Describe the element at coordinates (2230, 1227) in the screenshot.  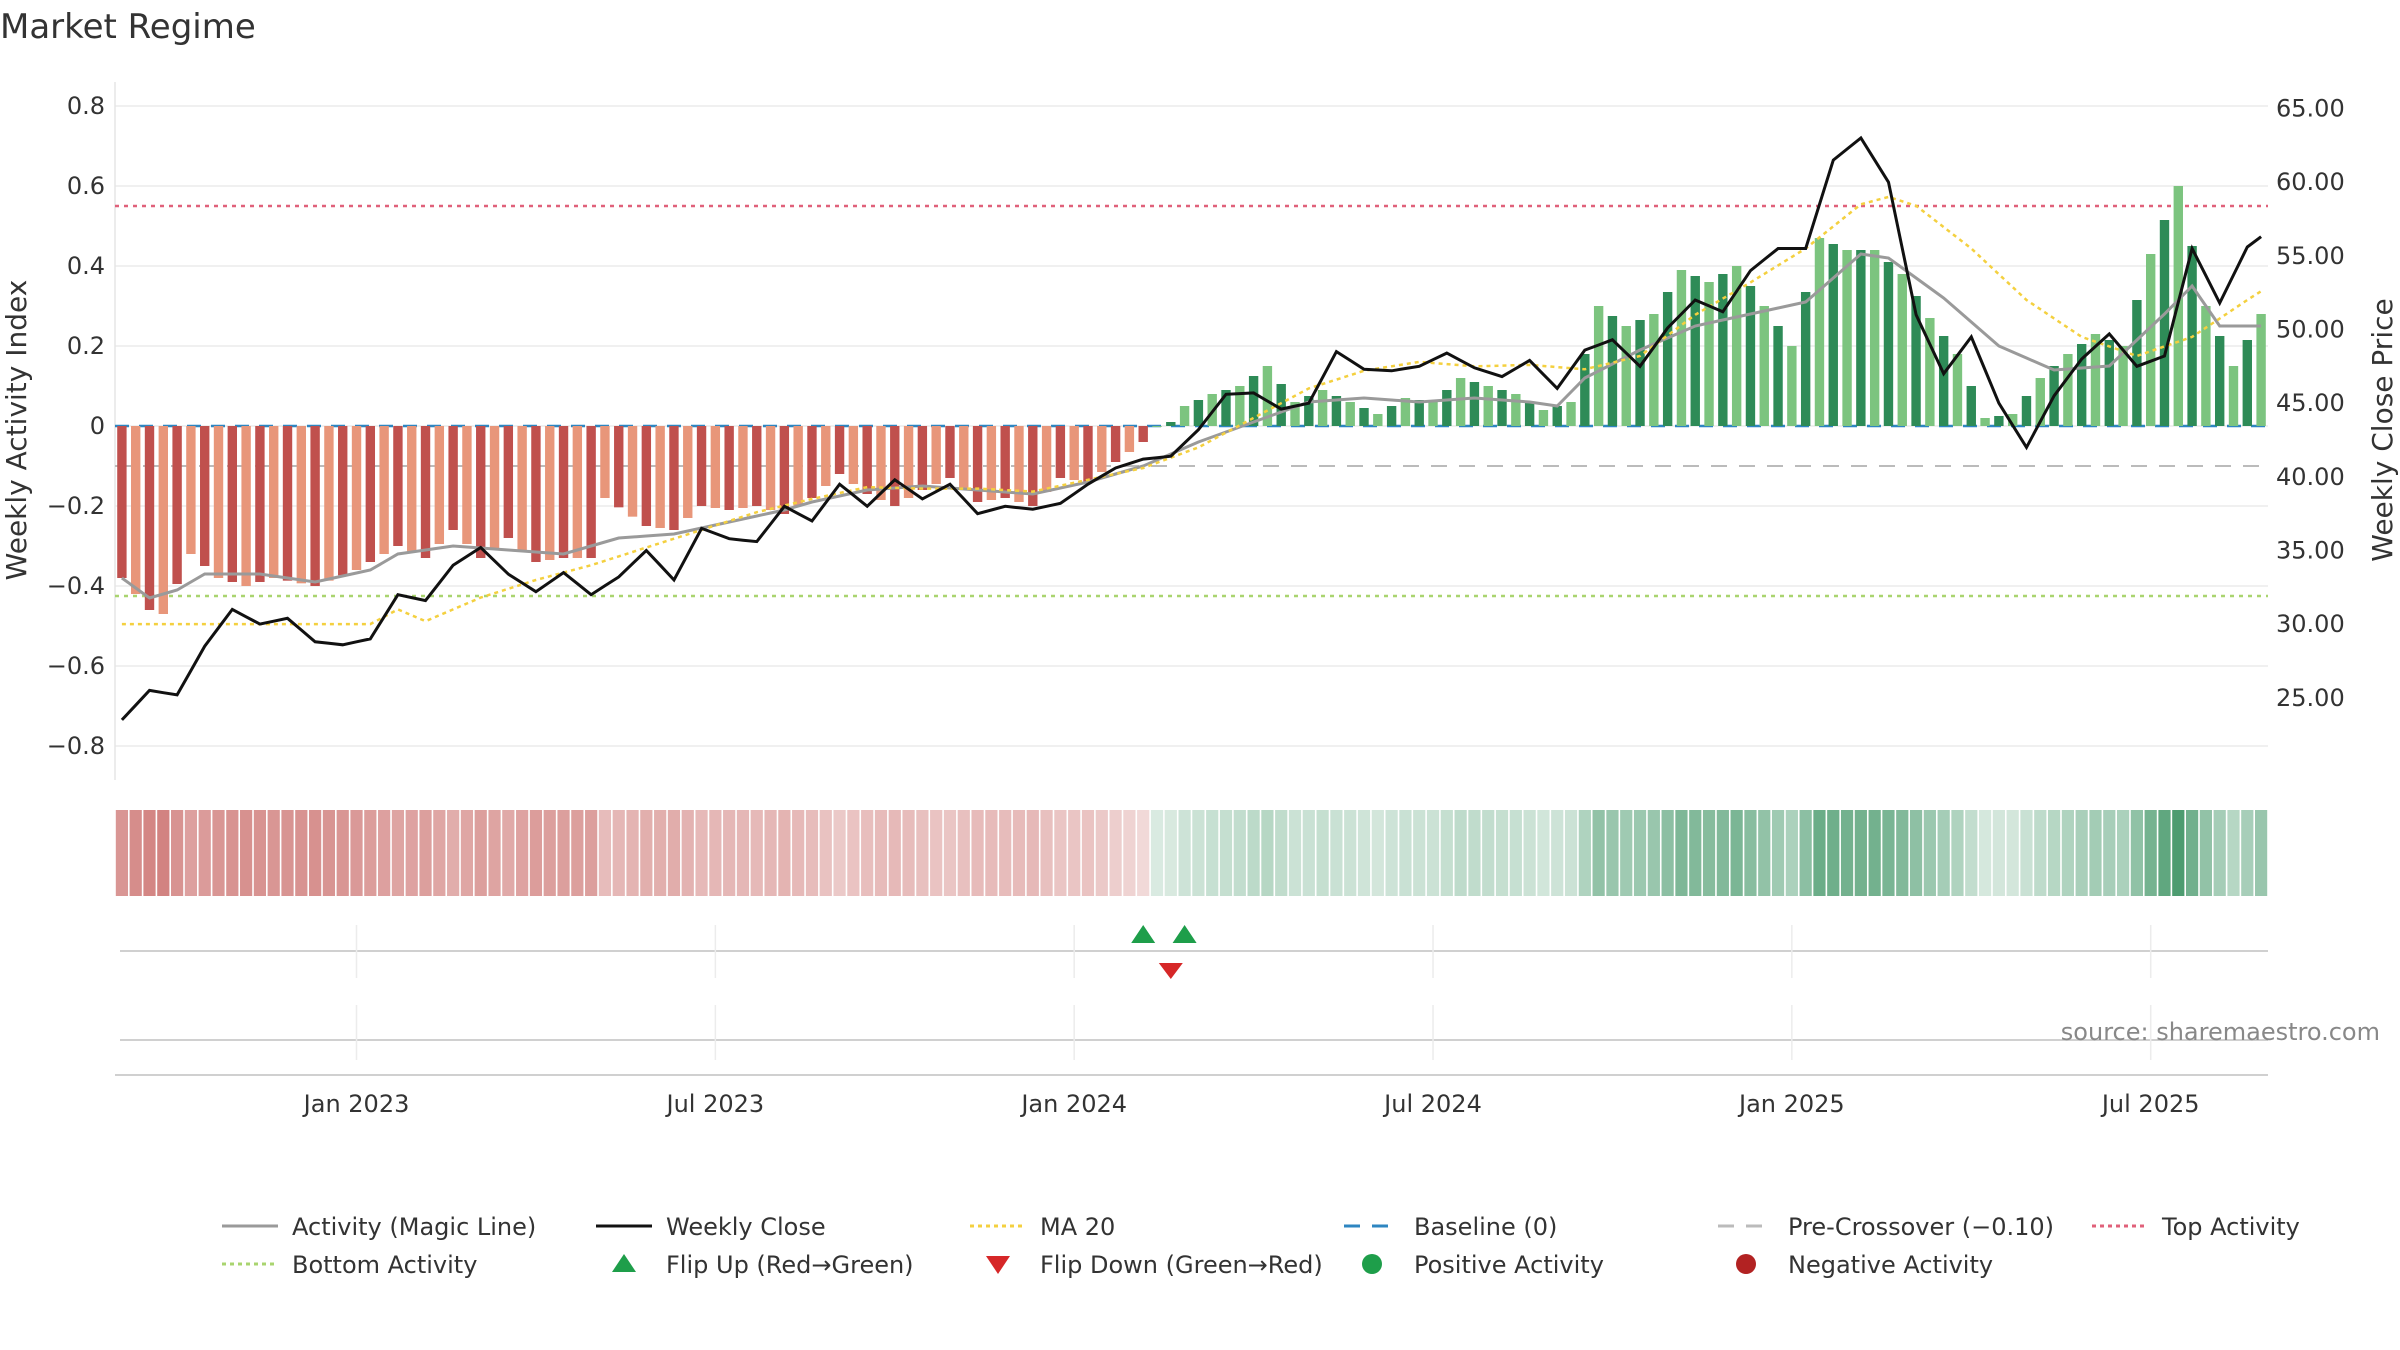
I see `legend-label: Top Activity` at that location.